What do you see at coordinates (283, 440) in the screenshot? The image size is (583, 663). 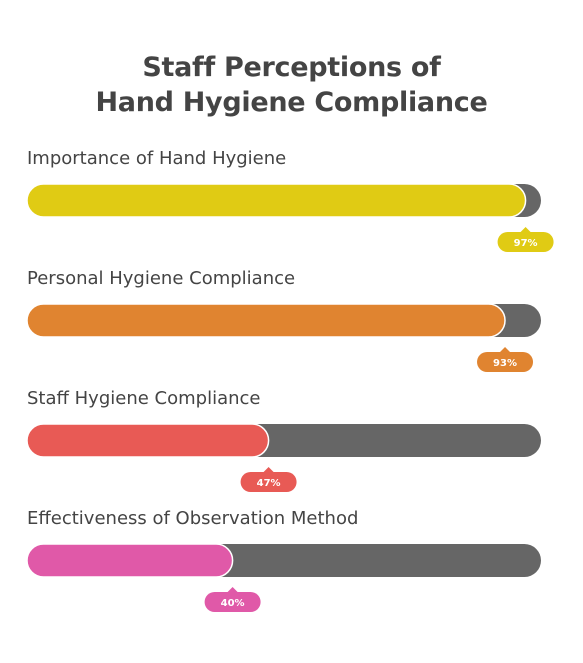 I see `bar-group: Staff Hygiene Compliance 47%` at bounding box center [283, 440].